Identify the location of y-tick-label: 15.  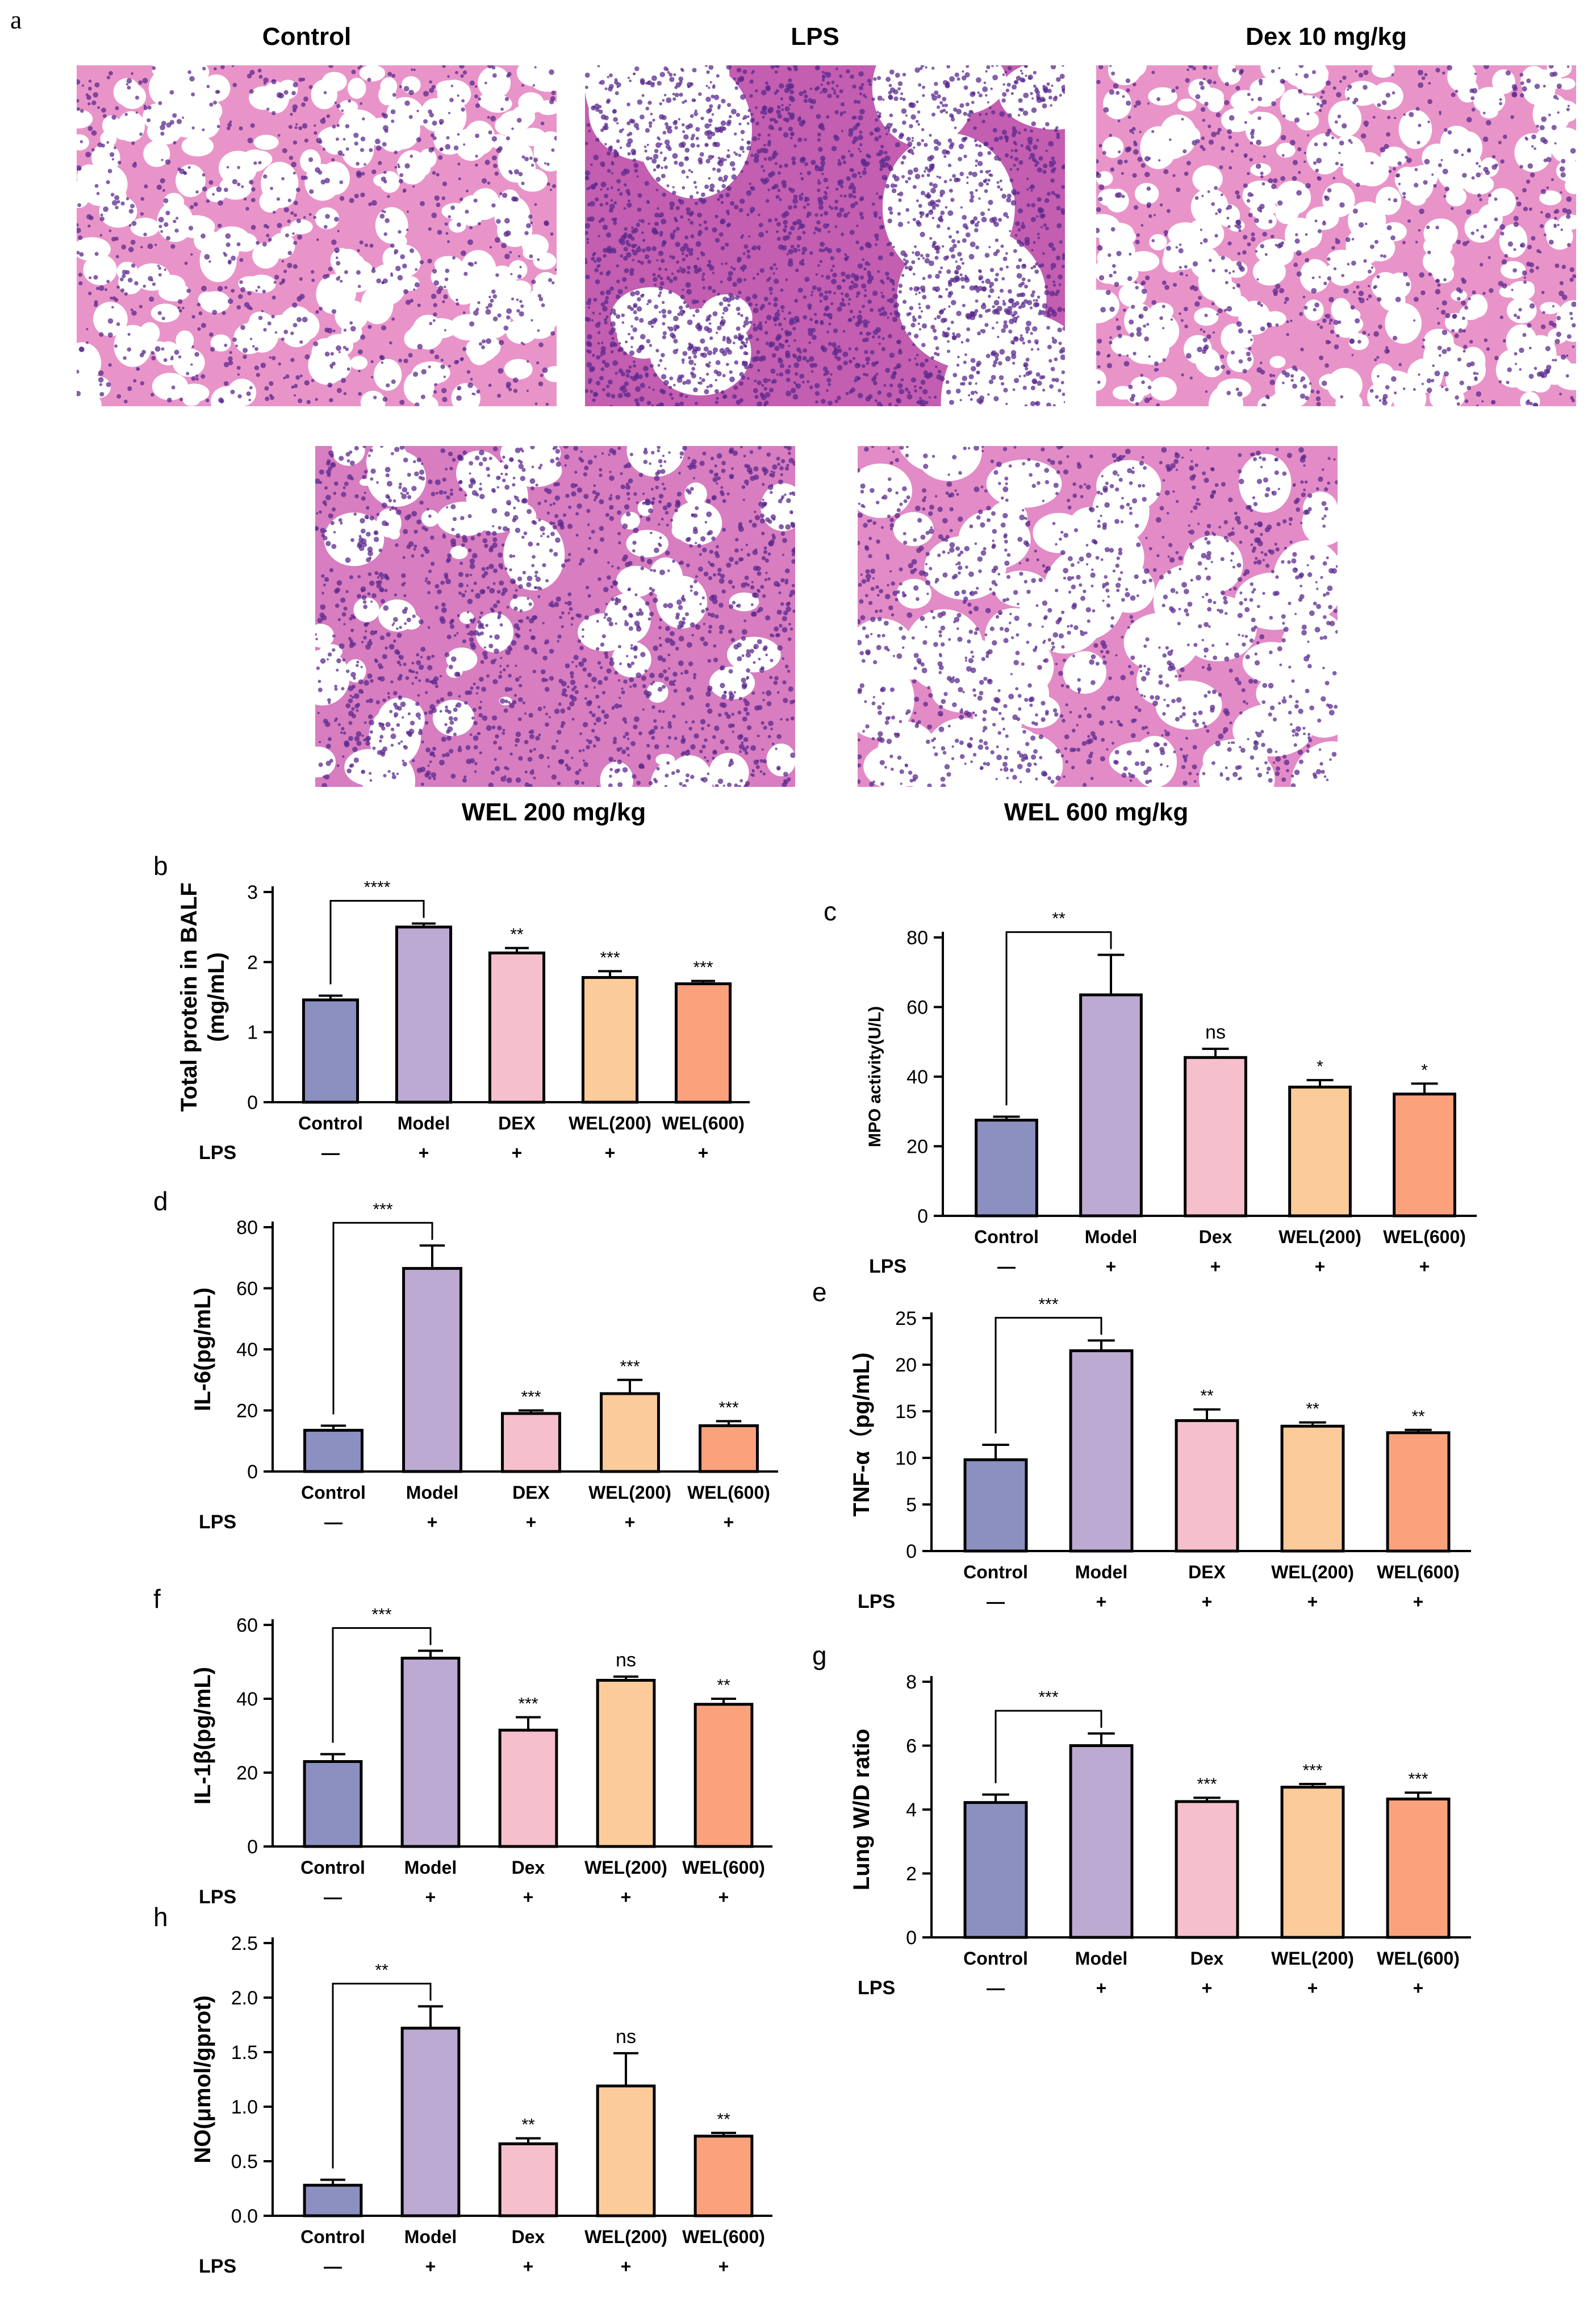
(906, 1412).